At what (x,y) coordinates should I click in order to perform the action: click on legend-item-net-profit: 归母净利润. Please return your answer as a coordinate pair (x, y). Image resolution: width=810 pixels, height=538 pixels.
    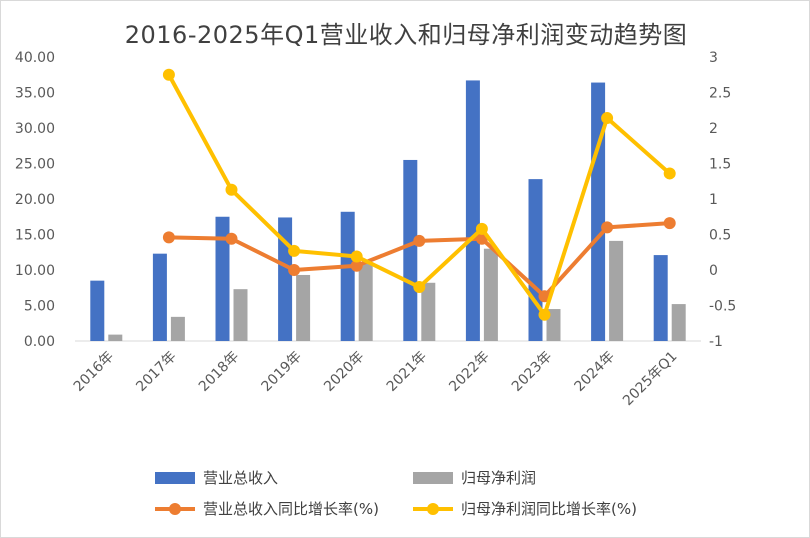
    Looking at the image, I should click on (474, 477).